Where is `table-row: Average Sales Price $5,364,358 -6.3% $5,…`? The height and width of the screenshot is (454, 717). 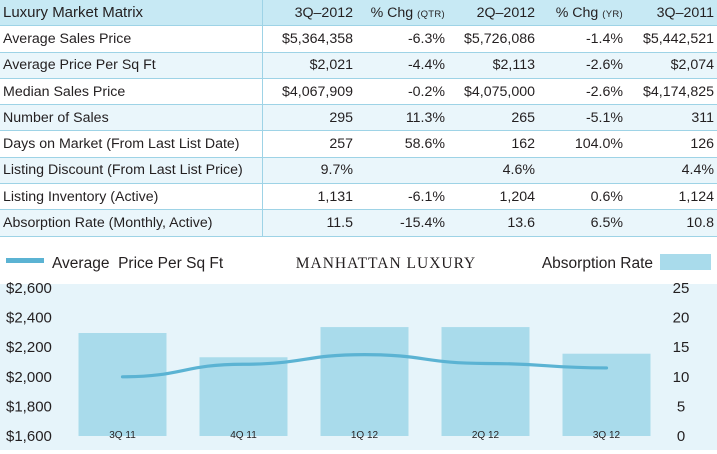 table-row: Average Sales Price $5,364,358 -6.3% $5,… is located at coordinates (358, 39).